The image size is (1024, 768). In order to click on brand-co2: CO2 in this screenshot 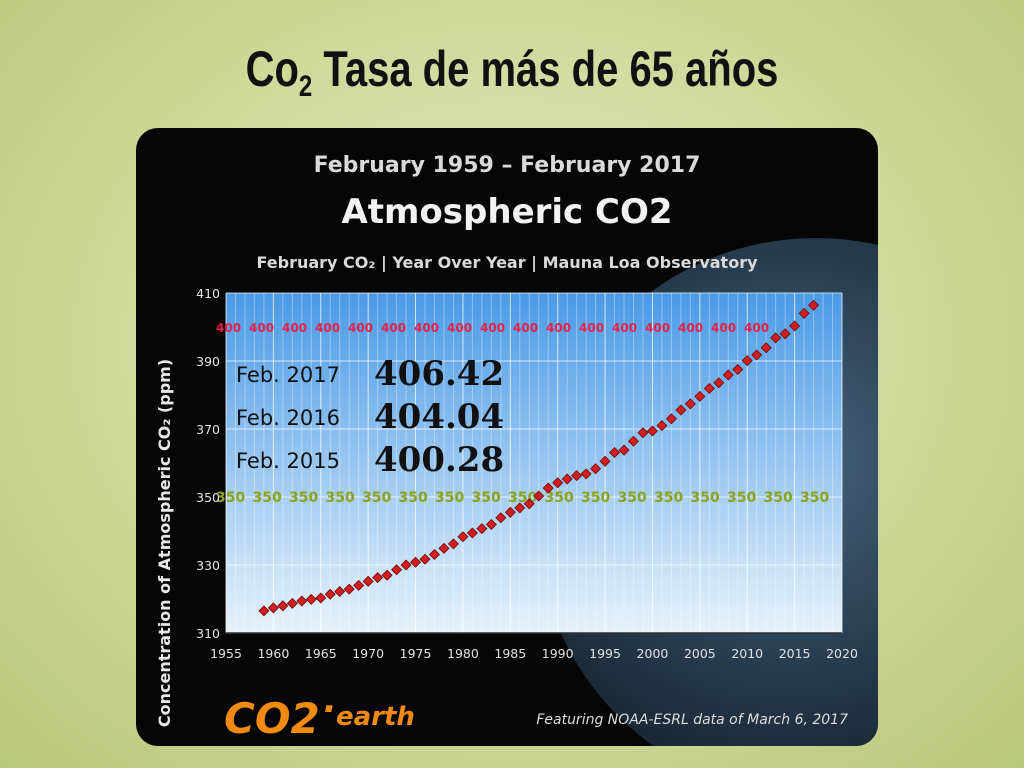, I will do `click(272, 718)`.